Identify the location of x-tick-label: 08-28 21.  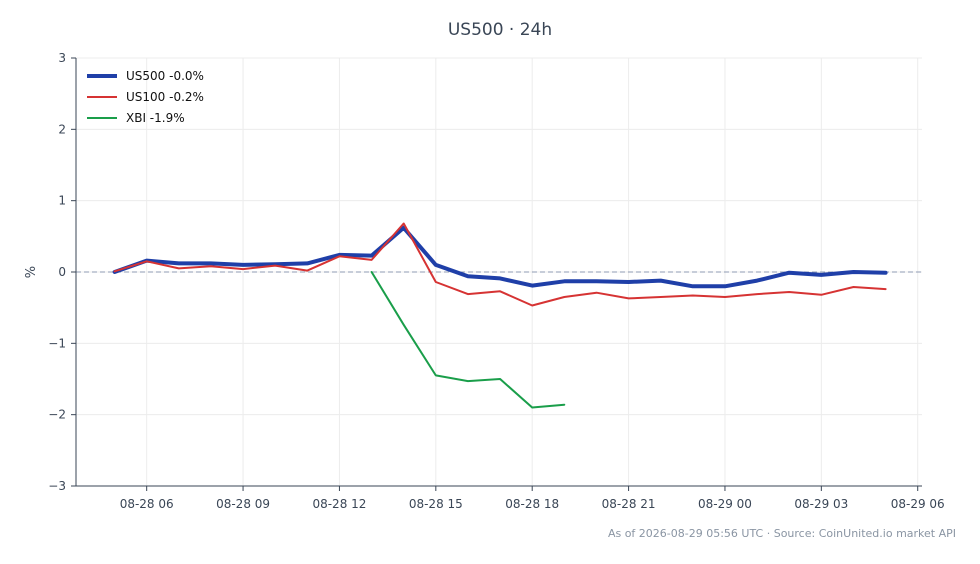
(629, 504).